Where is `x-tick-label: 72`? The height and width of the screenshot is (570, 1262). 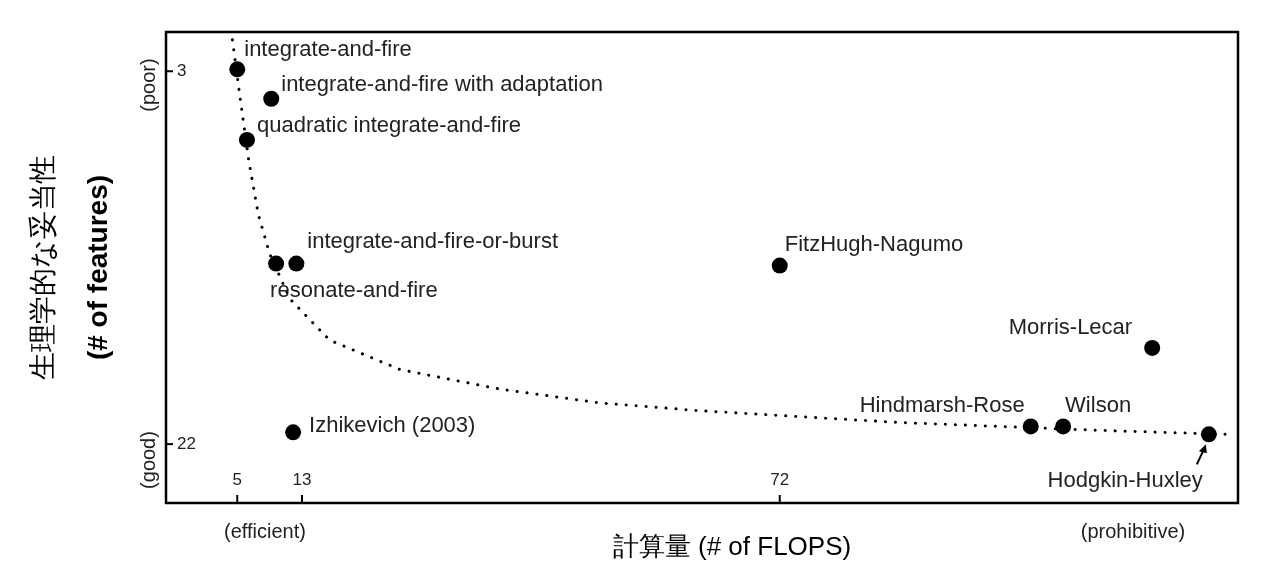 x-tick-label: 72 is located at coordinates (780, 479).